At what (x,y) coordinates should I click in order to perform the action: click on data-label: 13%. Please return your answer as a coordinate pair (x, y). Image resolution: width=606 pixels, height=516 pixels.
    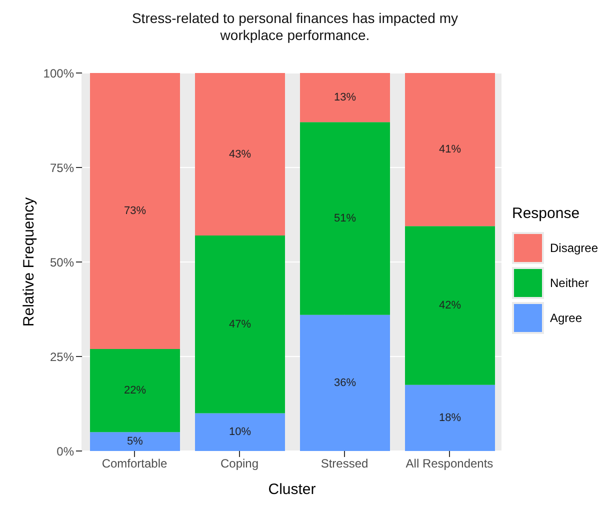
    Looking at the image, I should click on (345, 98).